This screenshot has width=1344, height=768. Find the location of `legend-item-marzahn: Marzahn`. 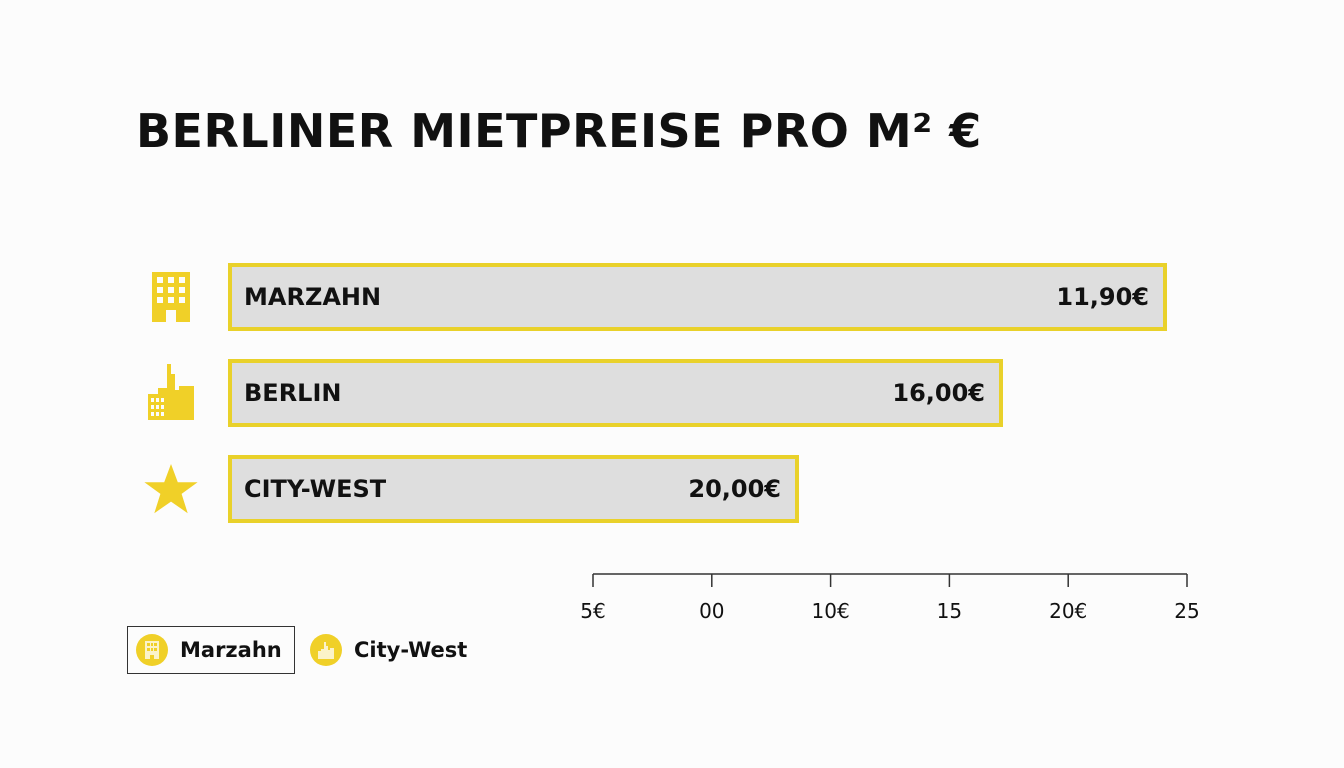

legend-item-marzahn: Marzahn is located at coordinates (211, 650).